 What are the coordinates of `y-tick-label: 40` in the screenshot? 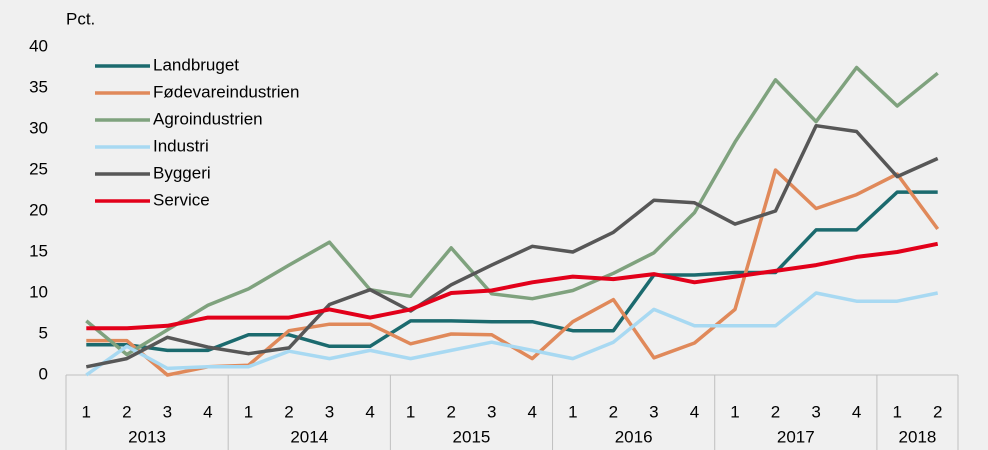 It's located at (38, 45).